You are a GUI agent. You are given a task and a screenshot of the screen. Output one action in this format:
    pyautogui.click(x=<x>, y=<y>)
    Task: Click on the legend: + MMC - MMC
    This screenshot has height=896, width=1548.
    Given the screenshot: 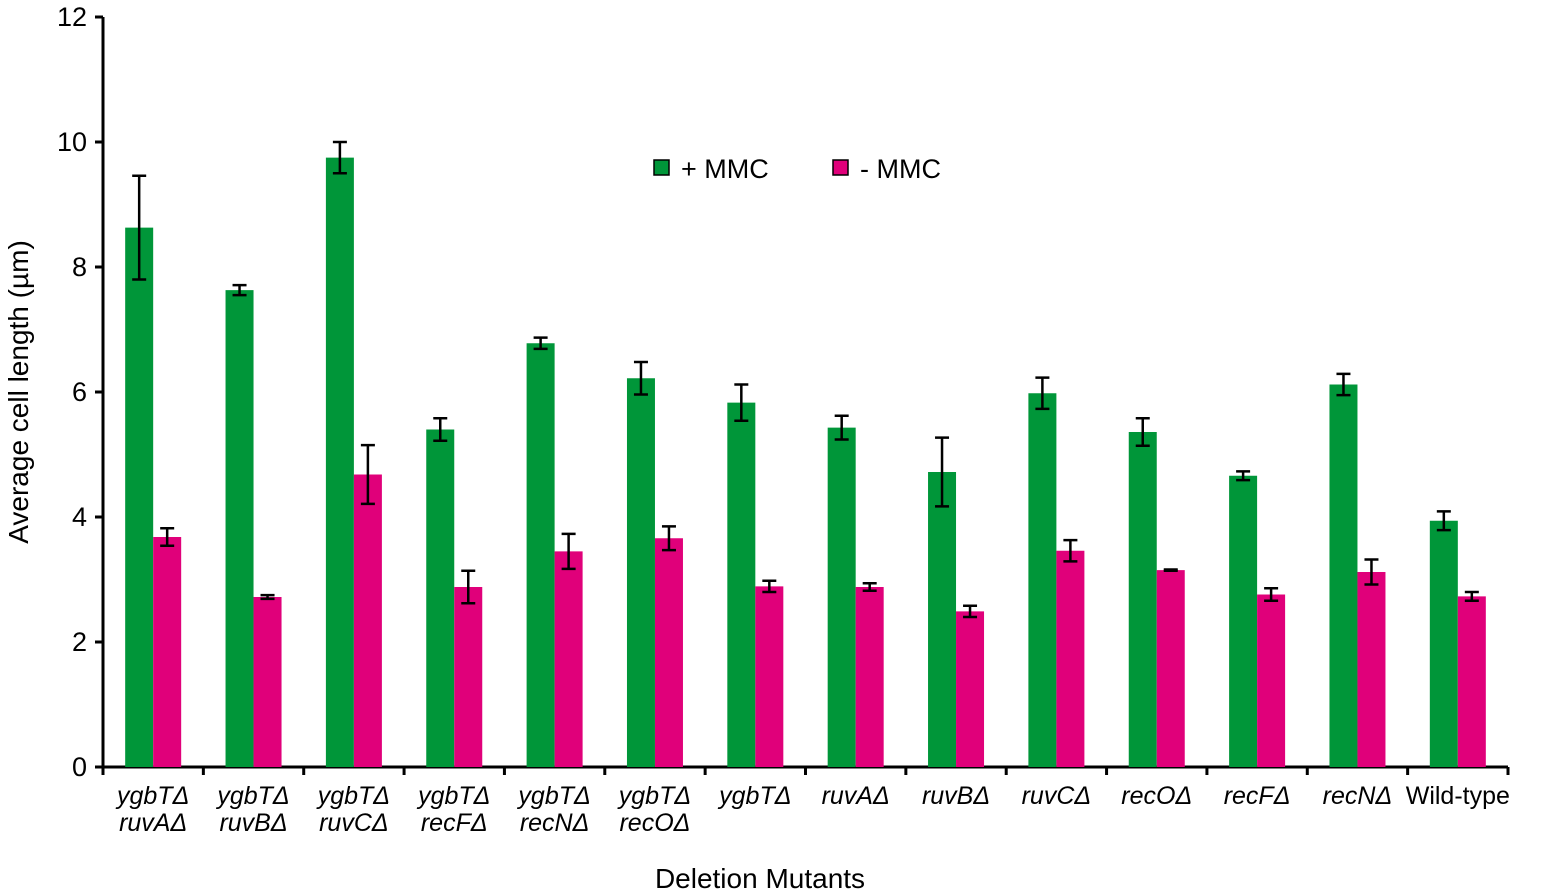 What is the action you would take?
    pyautogui.click(x=797, y=169)
    